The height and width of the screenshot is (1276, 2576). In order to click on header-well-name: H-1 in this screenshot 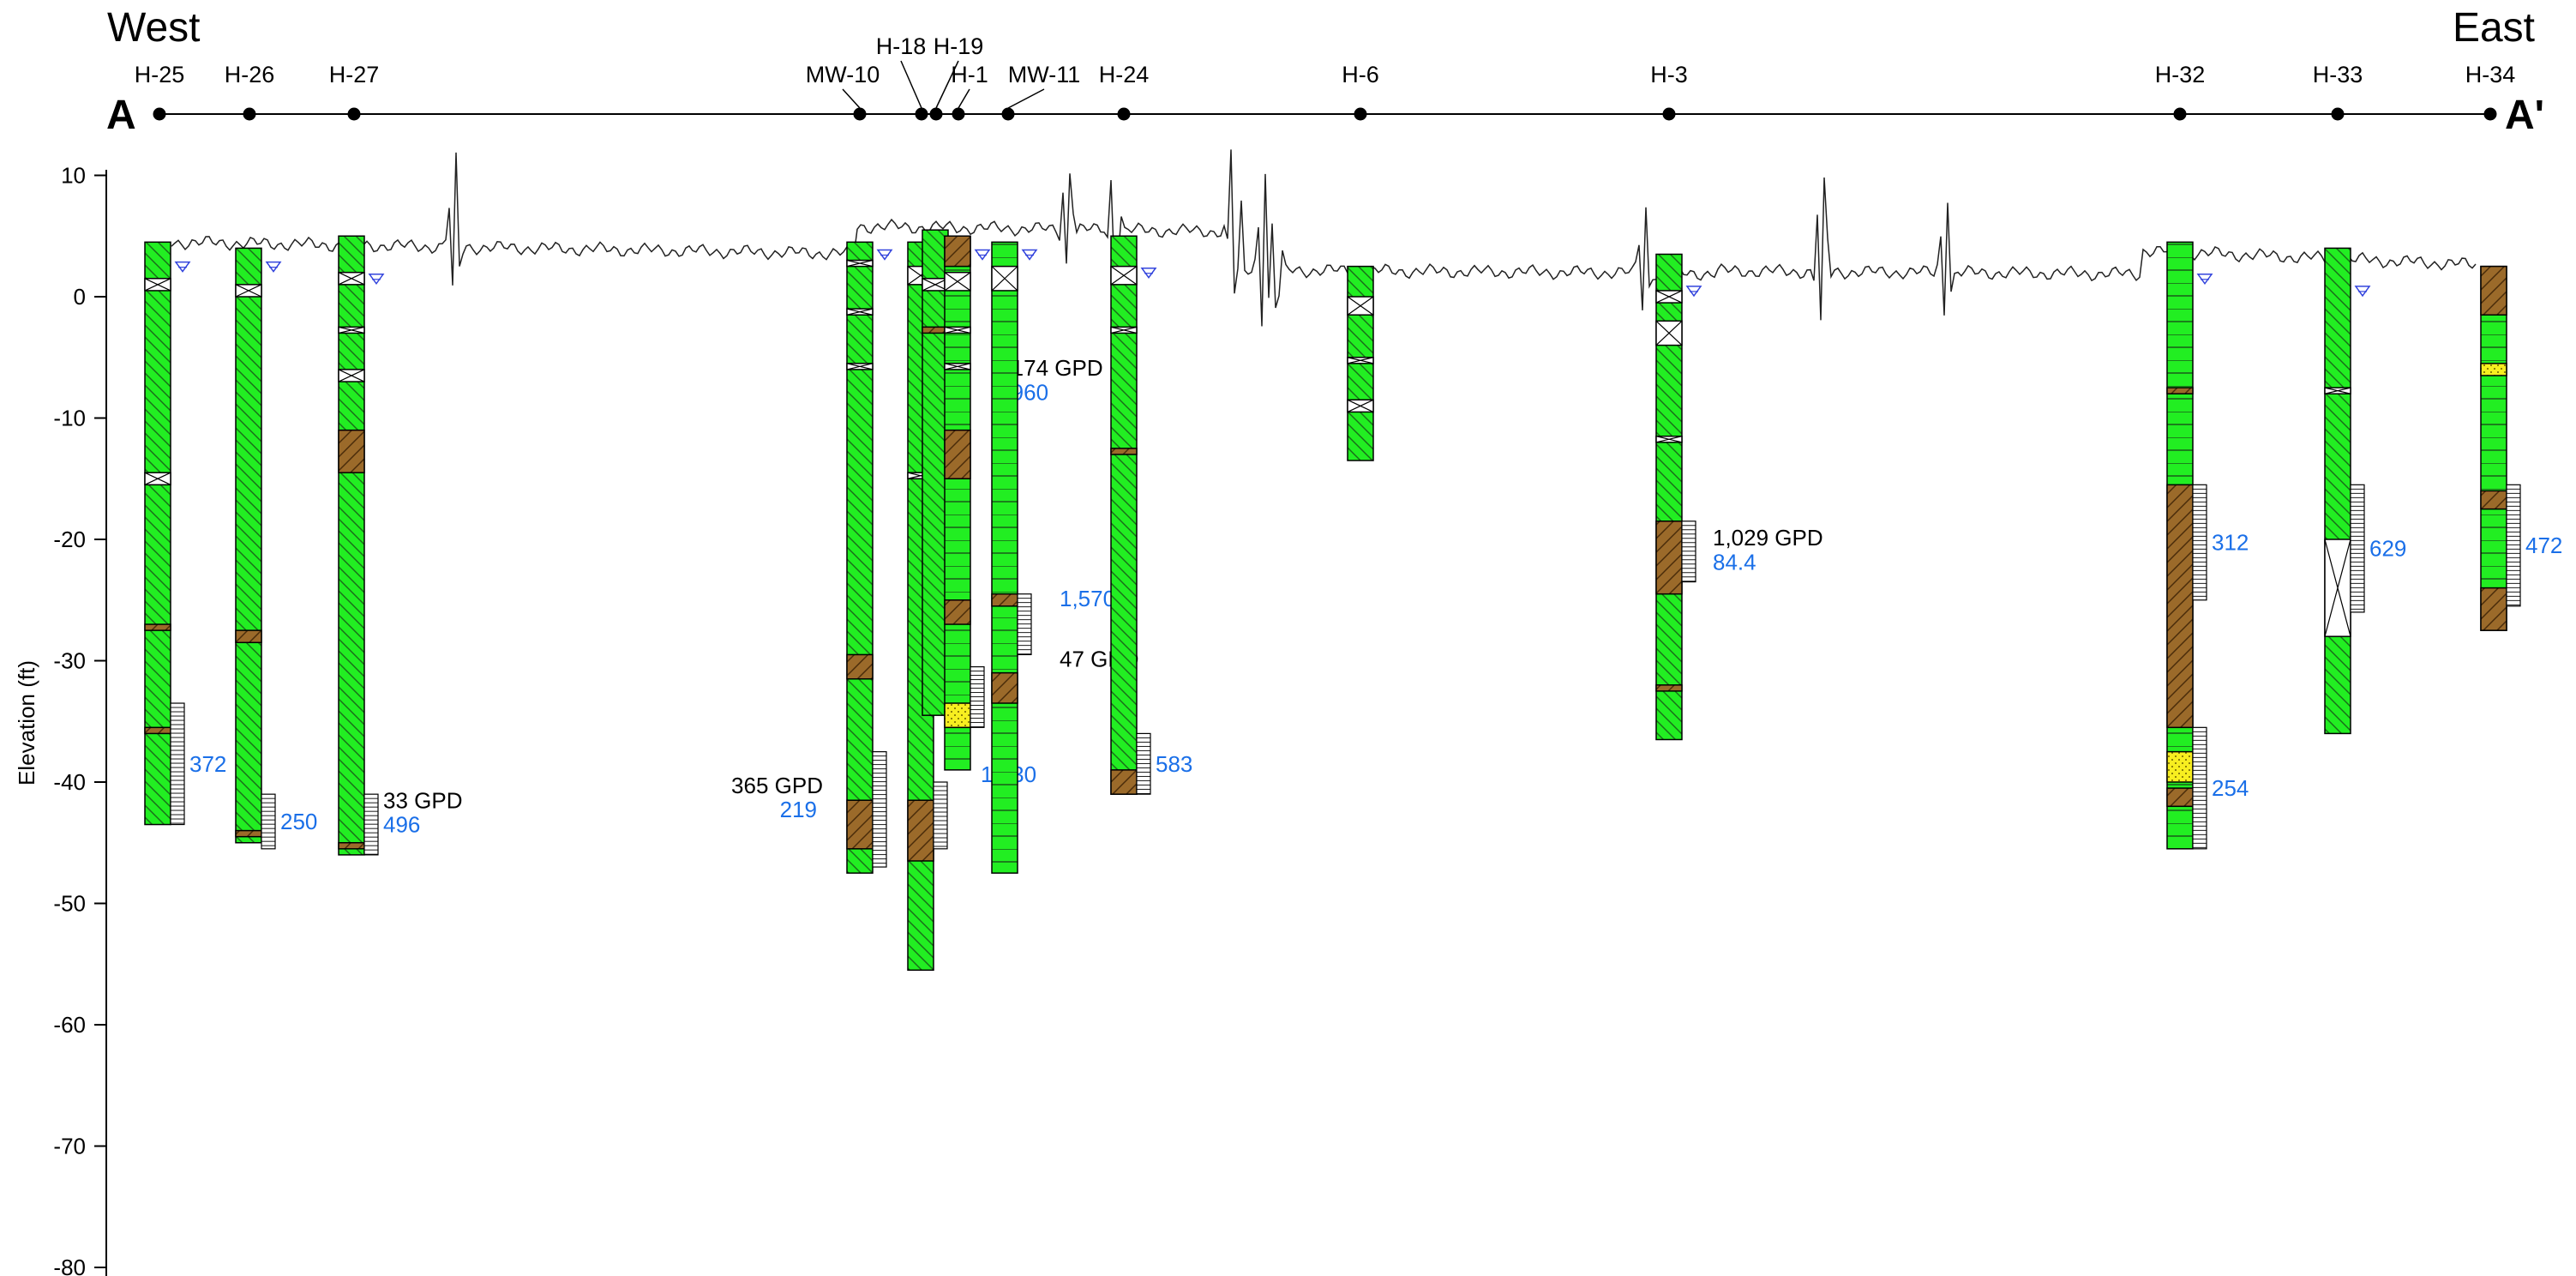, I will do `click(969, 74)`.